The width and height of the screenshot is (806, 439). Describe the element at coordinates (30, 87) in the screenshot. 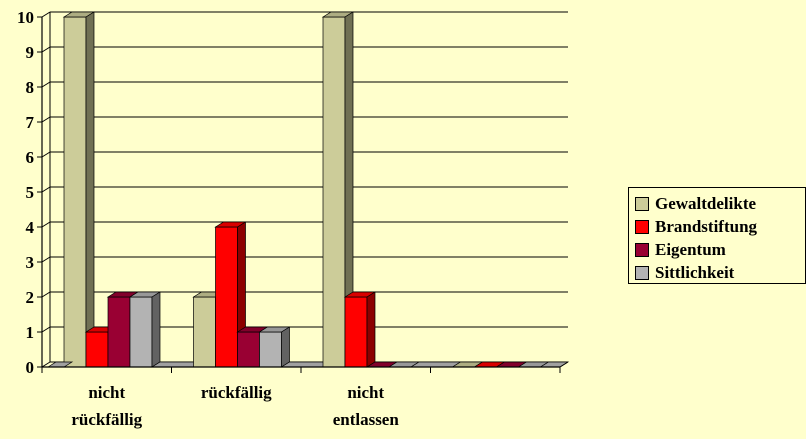

I see `y-tick-label: 8` at that location.